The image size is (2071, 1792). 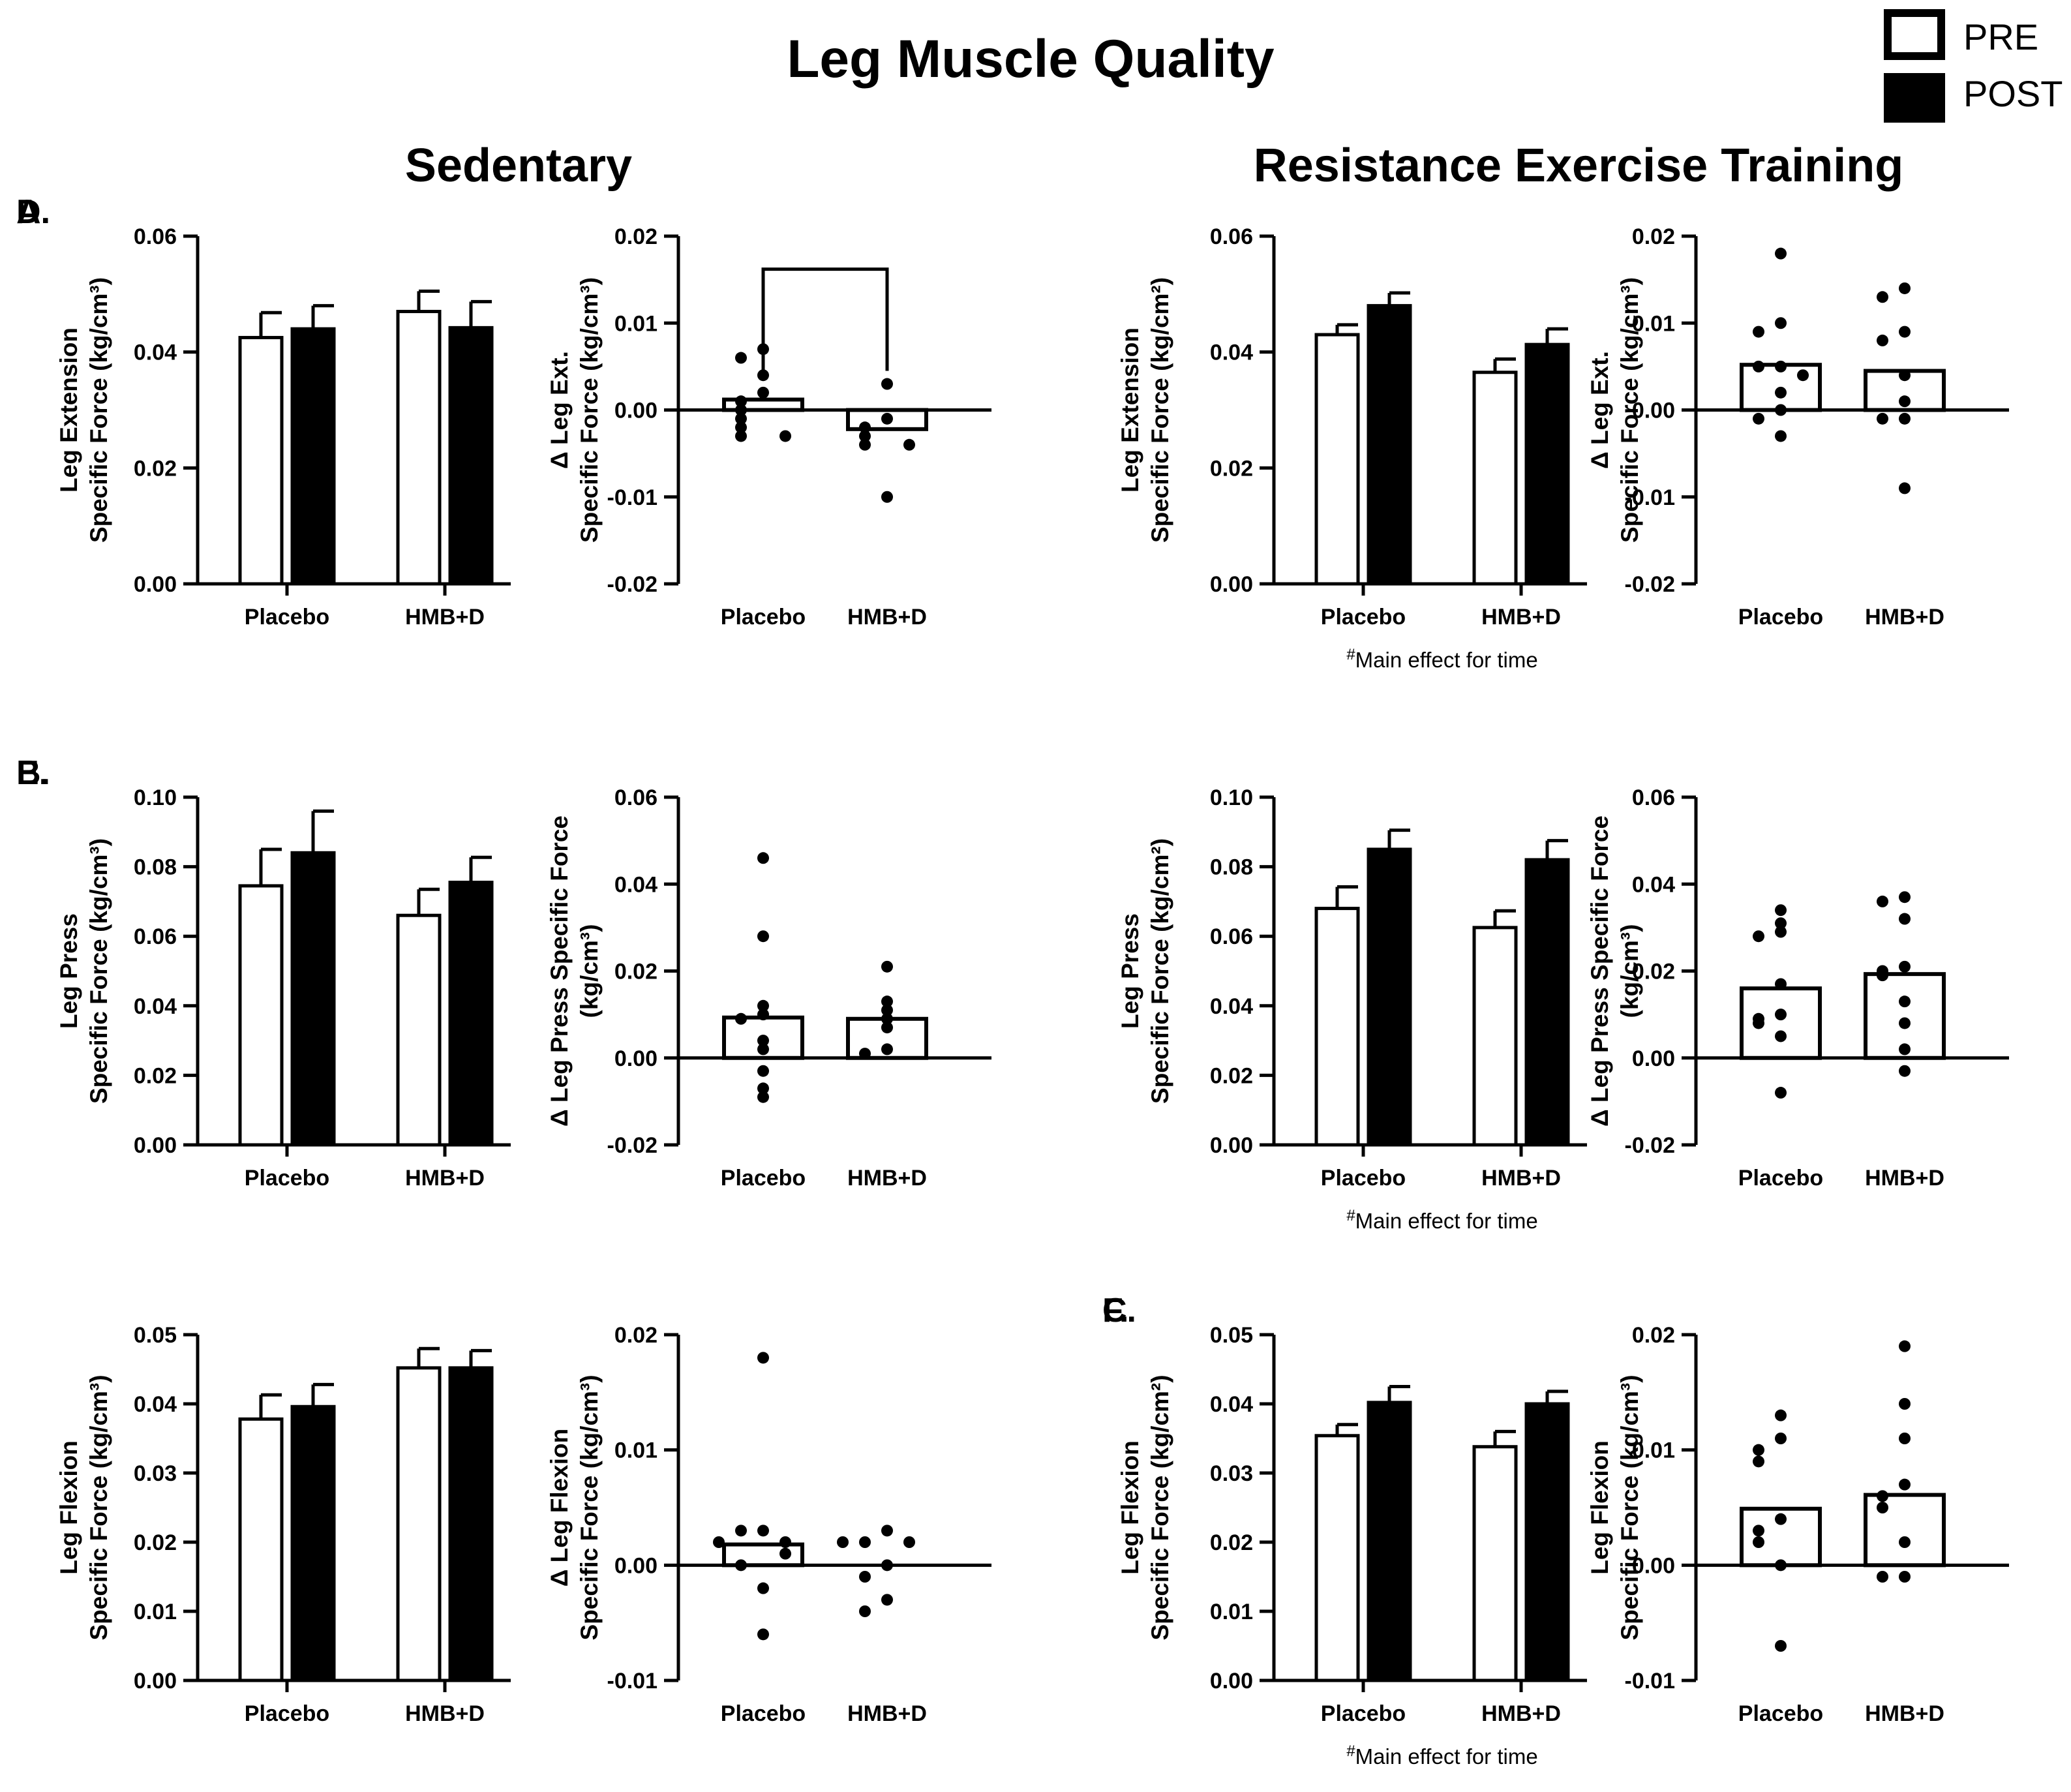 What do you see at coordinates (155, 1405) in the screenshot?
I see `y-tick-label: 0.04` at bounding box center [155, 1405].